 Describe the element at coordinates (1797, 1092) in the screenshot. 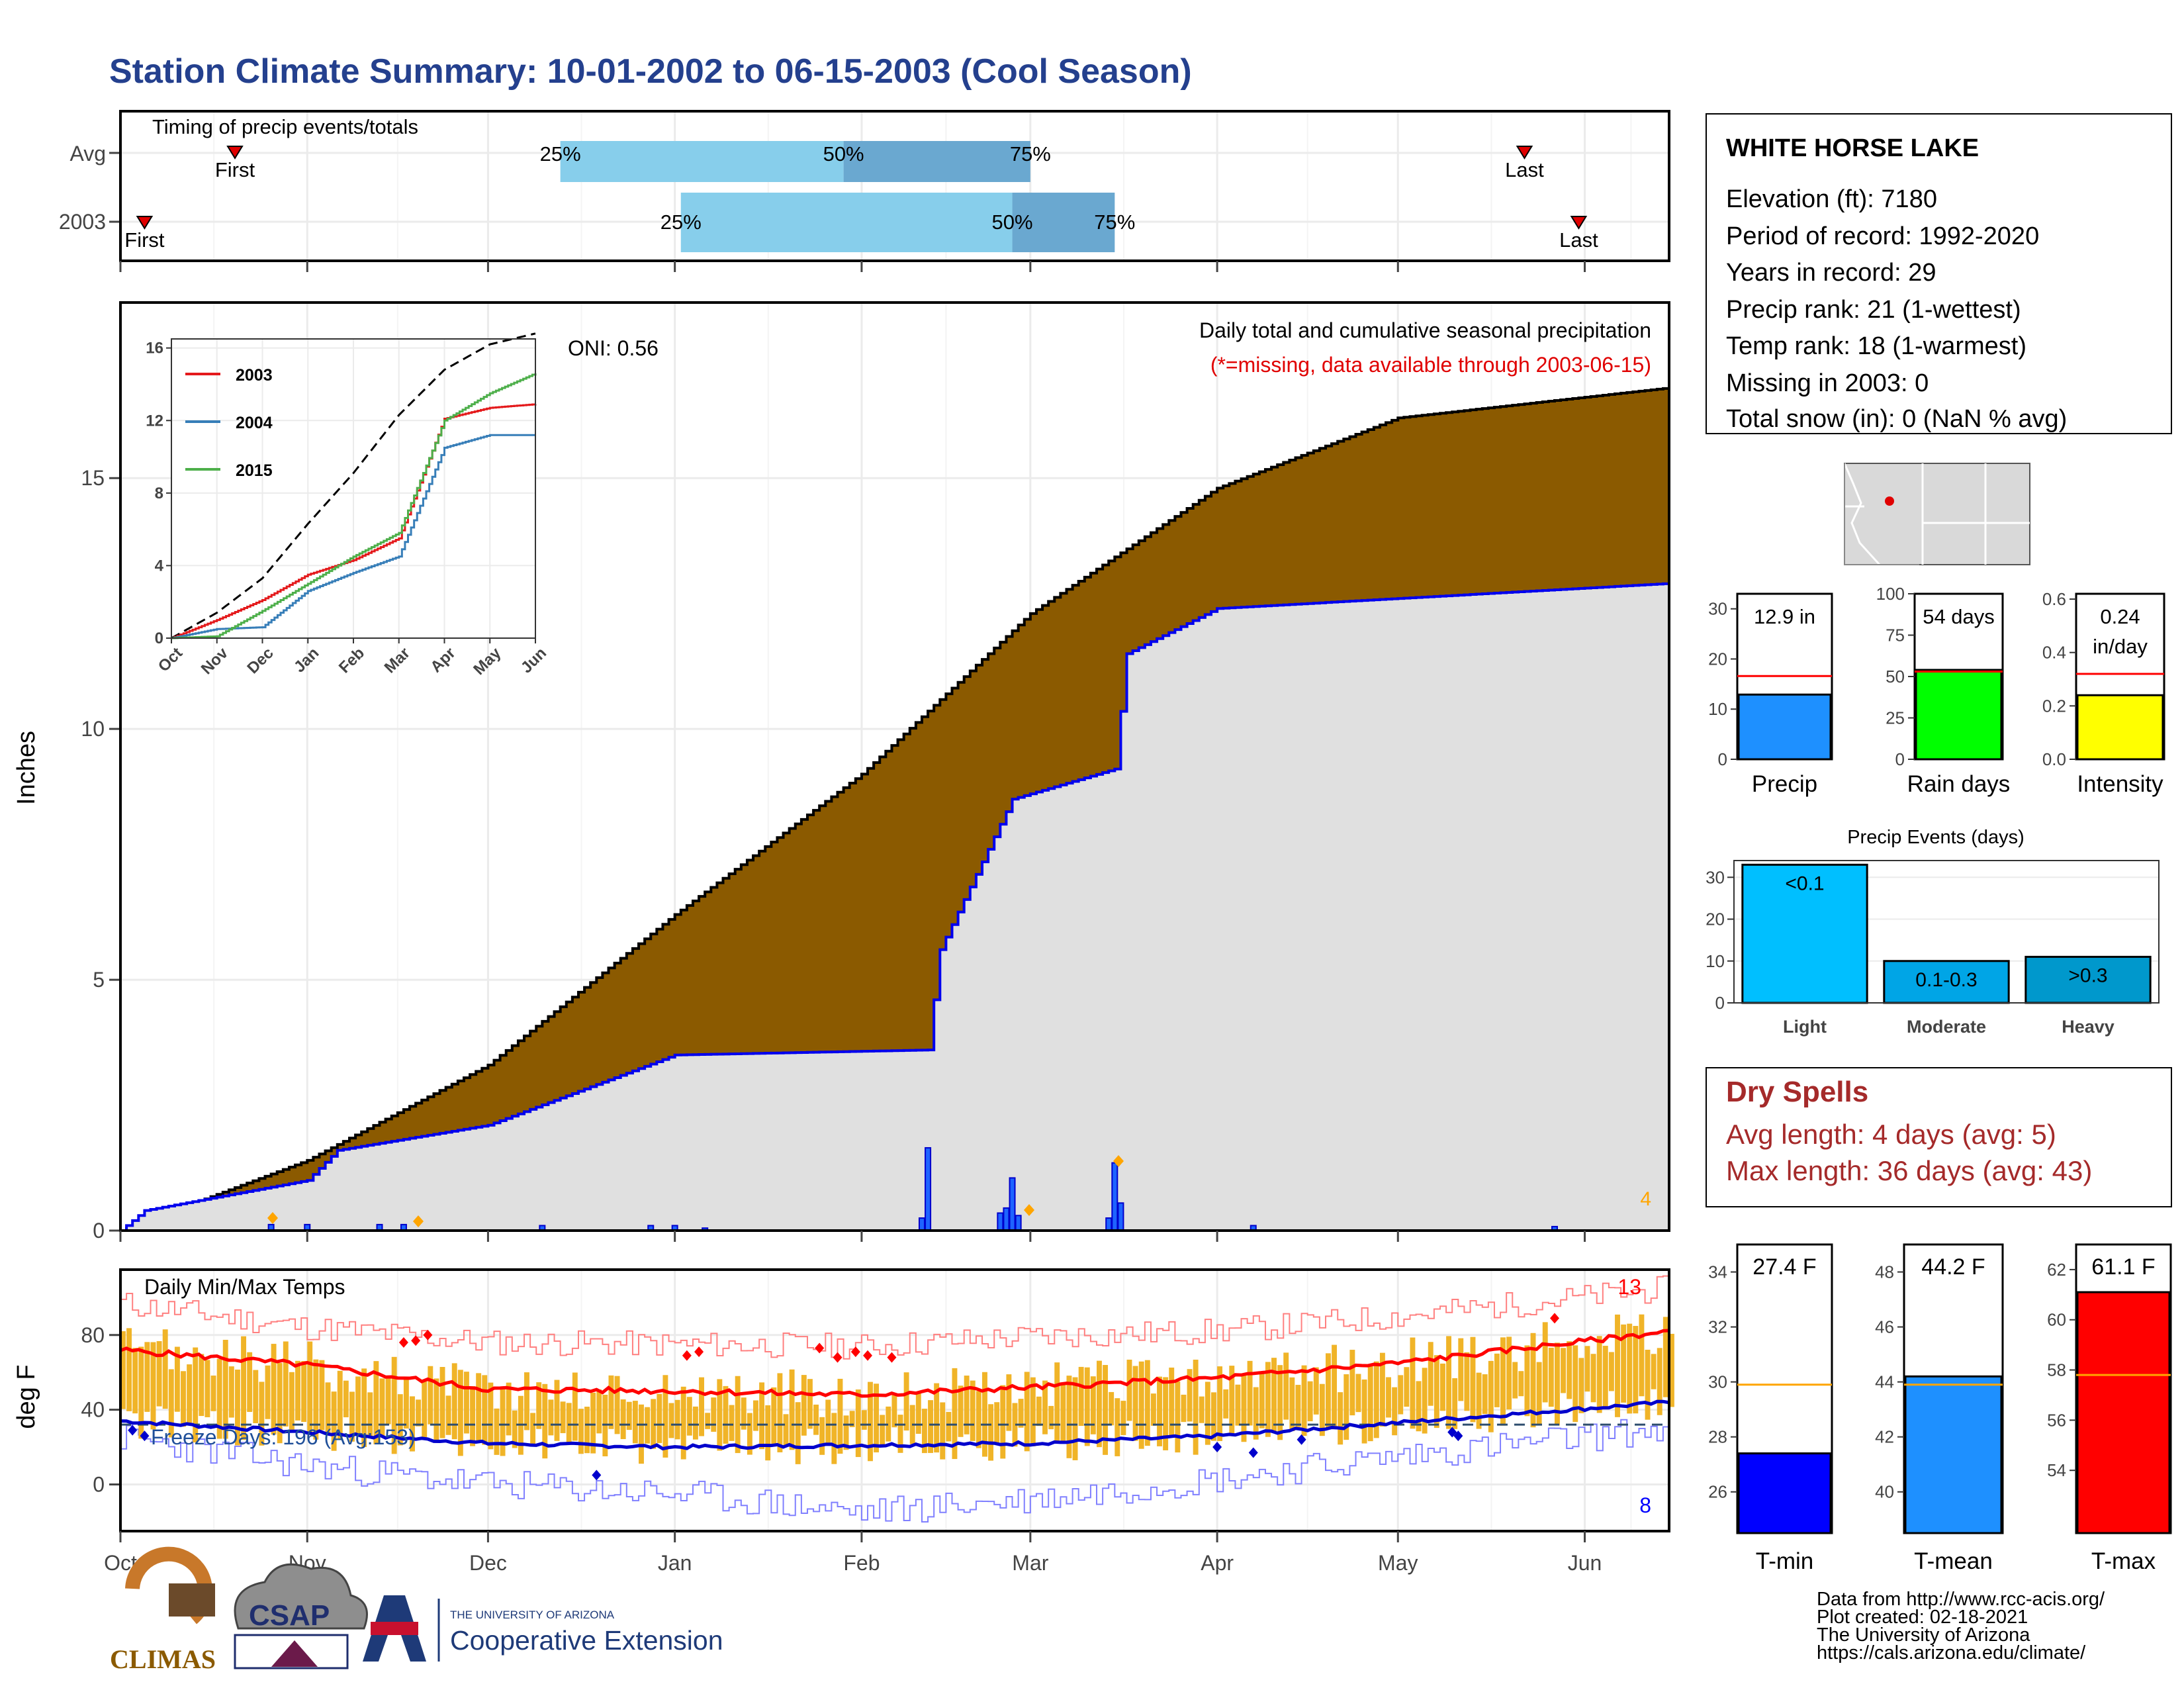

I see `dry-spells-title: Dry Spells` at that location.